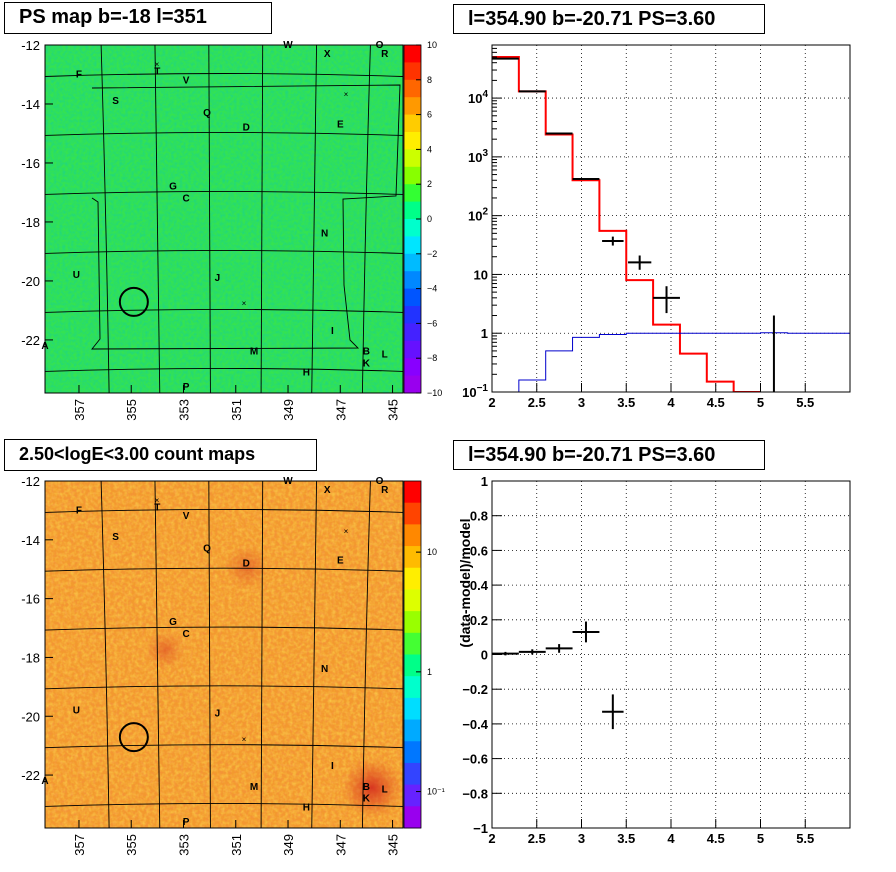 The height and width of the screenshot is (872, 896). Describe the element at coordinates (581, 402) in the screenshot. I see `spectrum-x-tick-label: 3` at that location.